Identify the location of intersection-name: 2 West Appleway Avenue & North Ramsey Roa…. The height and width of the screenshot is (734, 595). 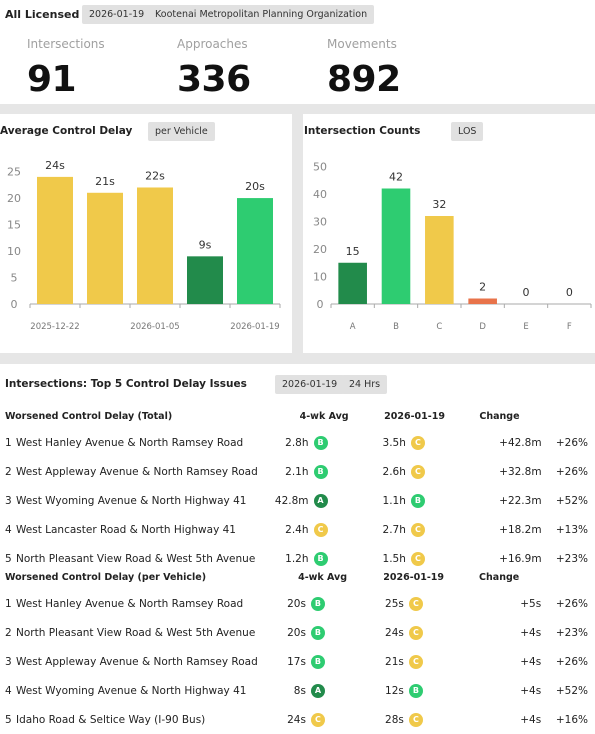
(133, 471).